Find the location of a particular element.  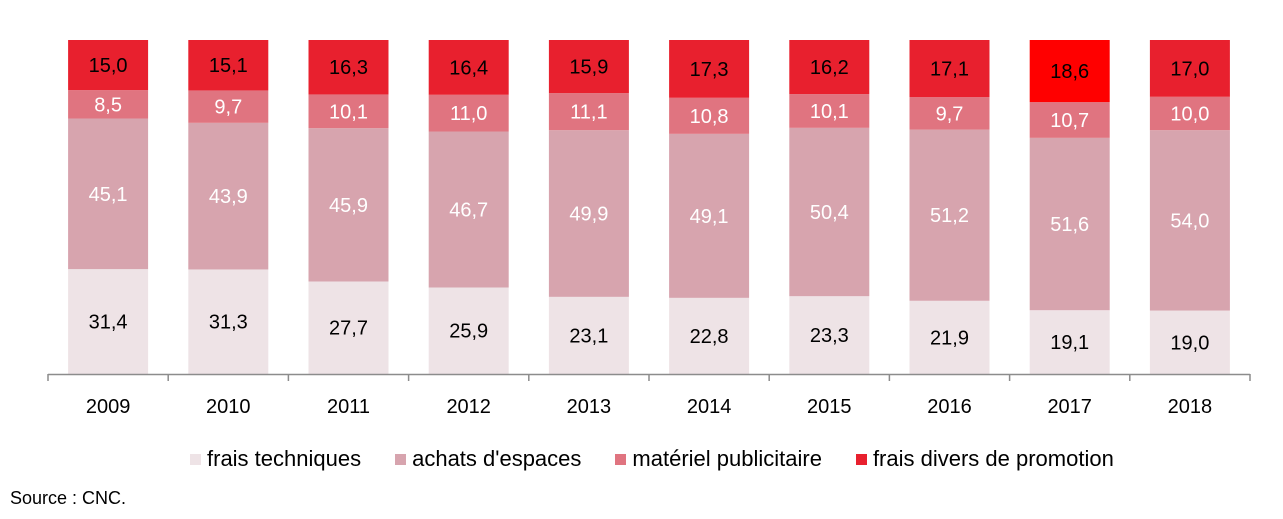

data-label-materiel-publicitaire-2009: 8,5 is located at coordinates (108, 105).